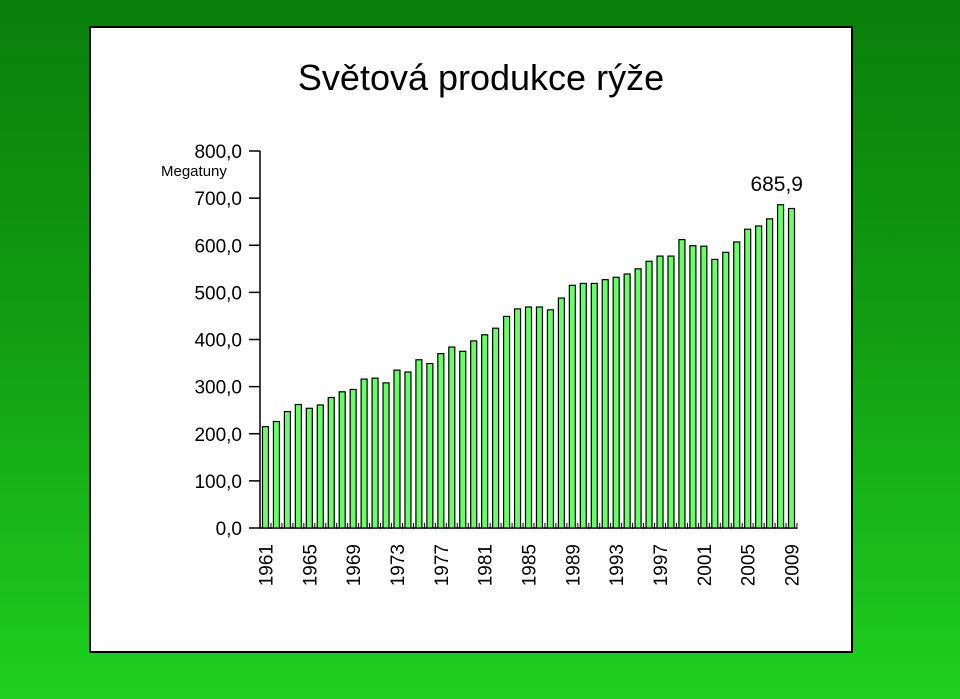  What do you see at coordinates (375, 453) in the screenshot?
I see `bar-1971` at bounding box center [375, 453].